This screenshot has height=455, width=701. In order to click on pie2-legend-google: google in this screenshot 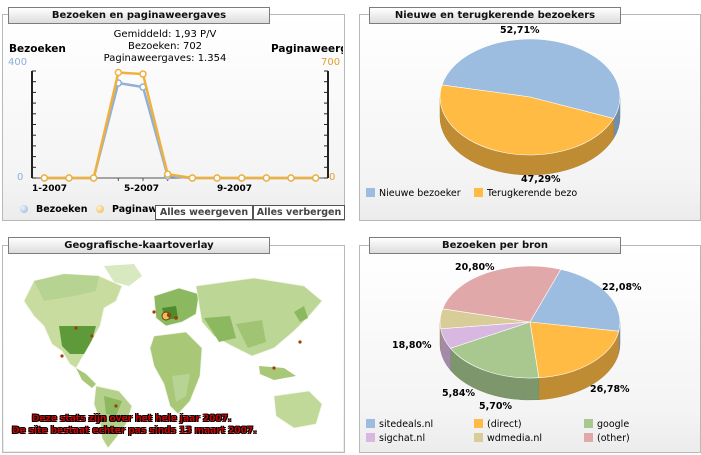, I will do `click(606, 424)`.